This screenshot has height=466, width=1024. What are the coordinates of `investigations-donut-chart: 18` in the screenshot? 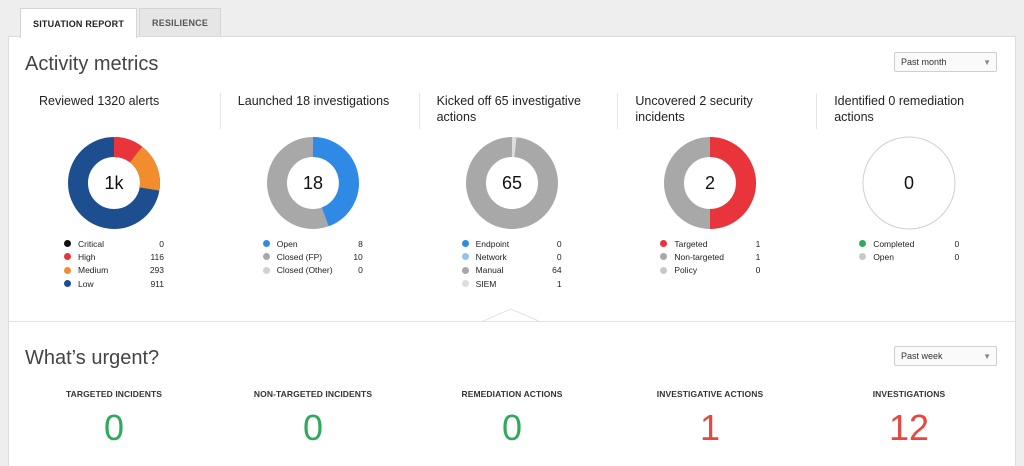 It's located at (313, 183).